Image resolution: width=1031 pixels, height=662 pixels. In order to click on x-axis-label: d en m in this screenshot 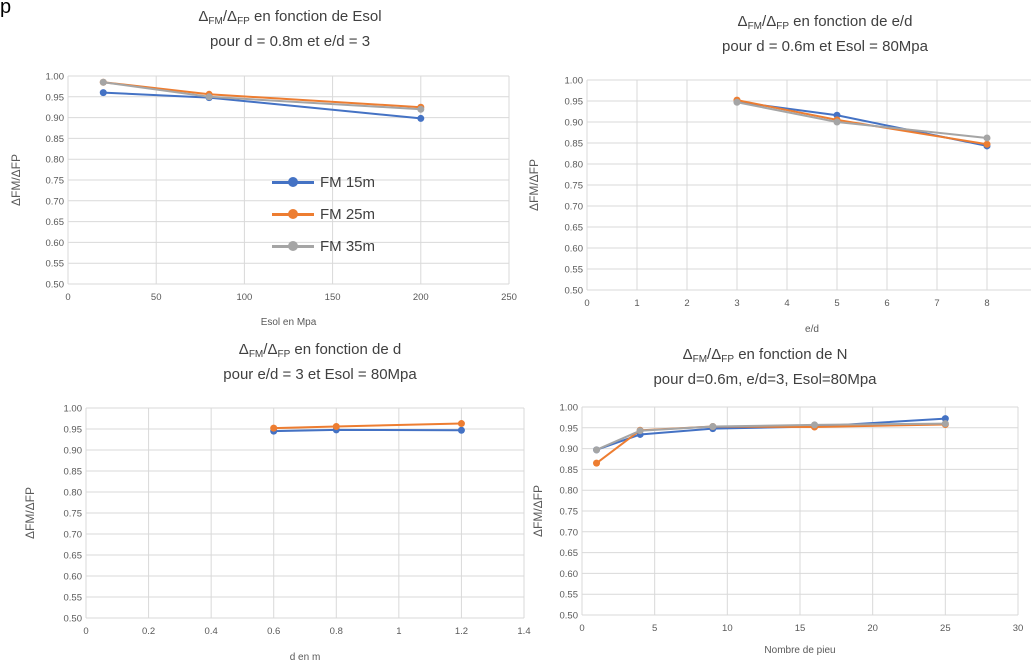, I will do `click(305, 657)`.